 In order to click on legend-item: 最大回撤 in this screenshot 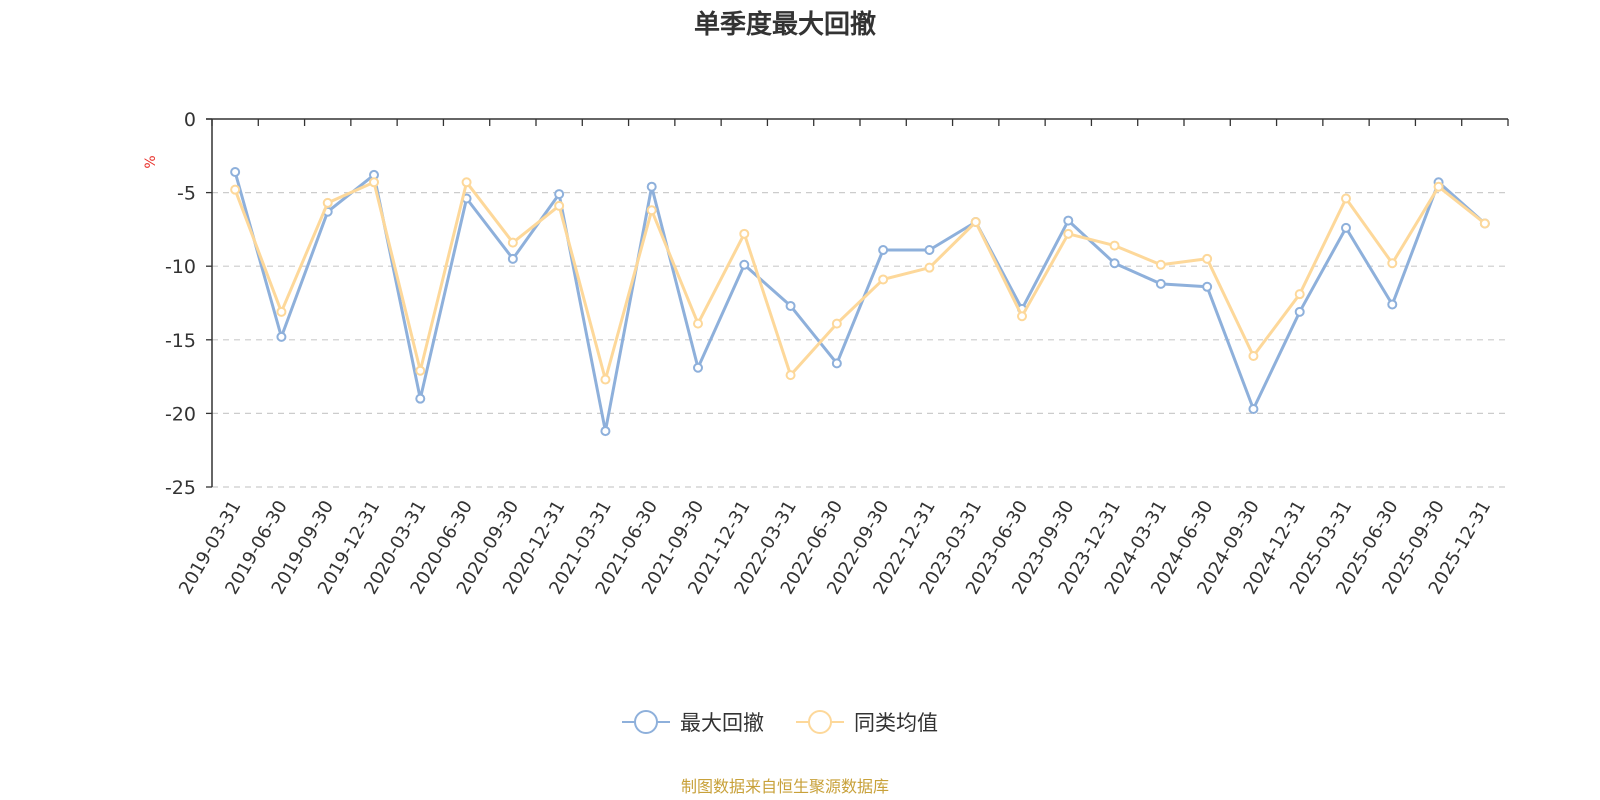, I will do `click(693, 722)`.